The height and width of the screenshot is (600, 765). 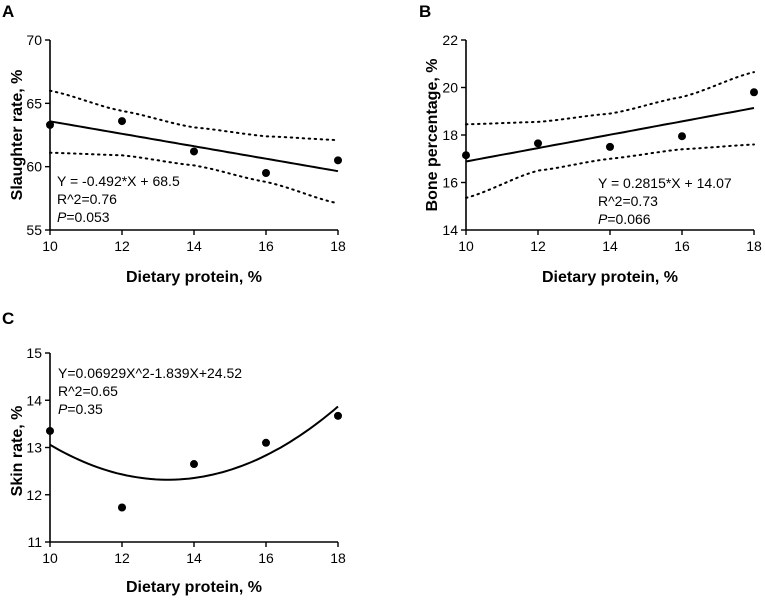 What do you see at coordinates (80, 409) in the screenshot?
I see `panel-c-p-value: P=0.35` at bounding box center [80, 409].